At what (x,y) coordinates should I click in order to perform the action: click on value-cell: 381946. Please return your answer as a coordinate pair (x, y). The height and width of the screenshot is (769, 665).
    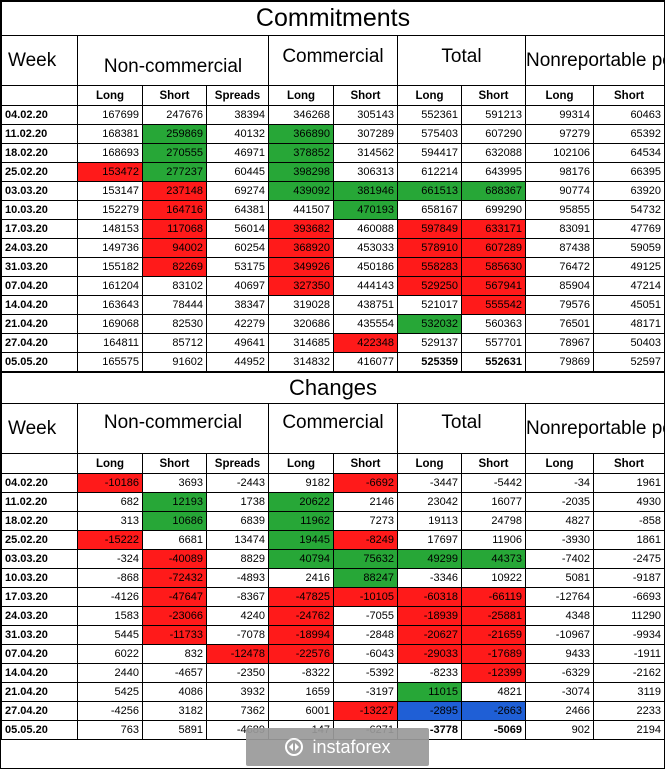
    Looking at the image, I should click on (365, 191).